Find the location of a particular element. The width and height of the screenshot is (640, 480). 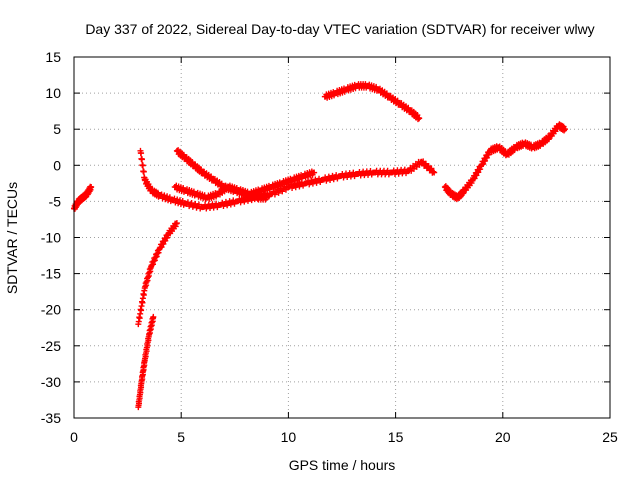

y-tick-label: -35 is located at coordinates (51, 418).